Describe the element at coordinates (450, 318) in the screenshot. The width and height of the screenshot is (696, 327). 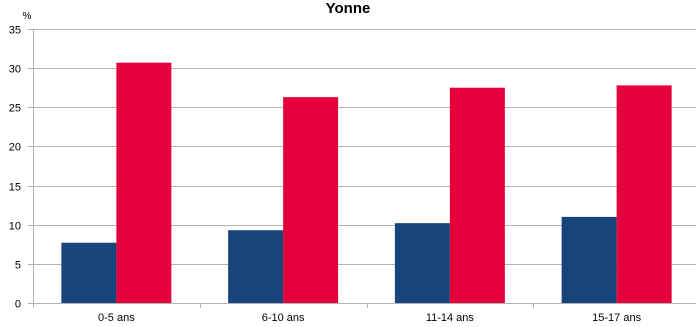
I see `x-tick-label: 11-14 ans` at that location.